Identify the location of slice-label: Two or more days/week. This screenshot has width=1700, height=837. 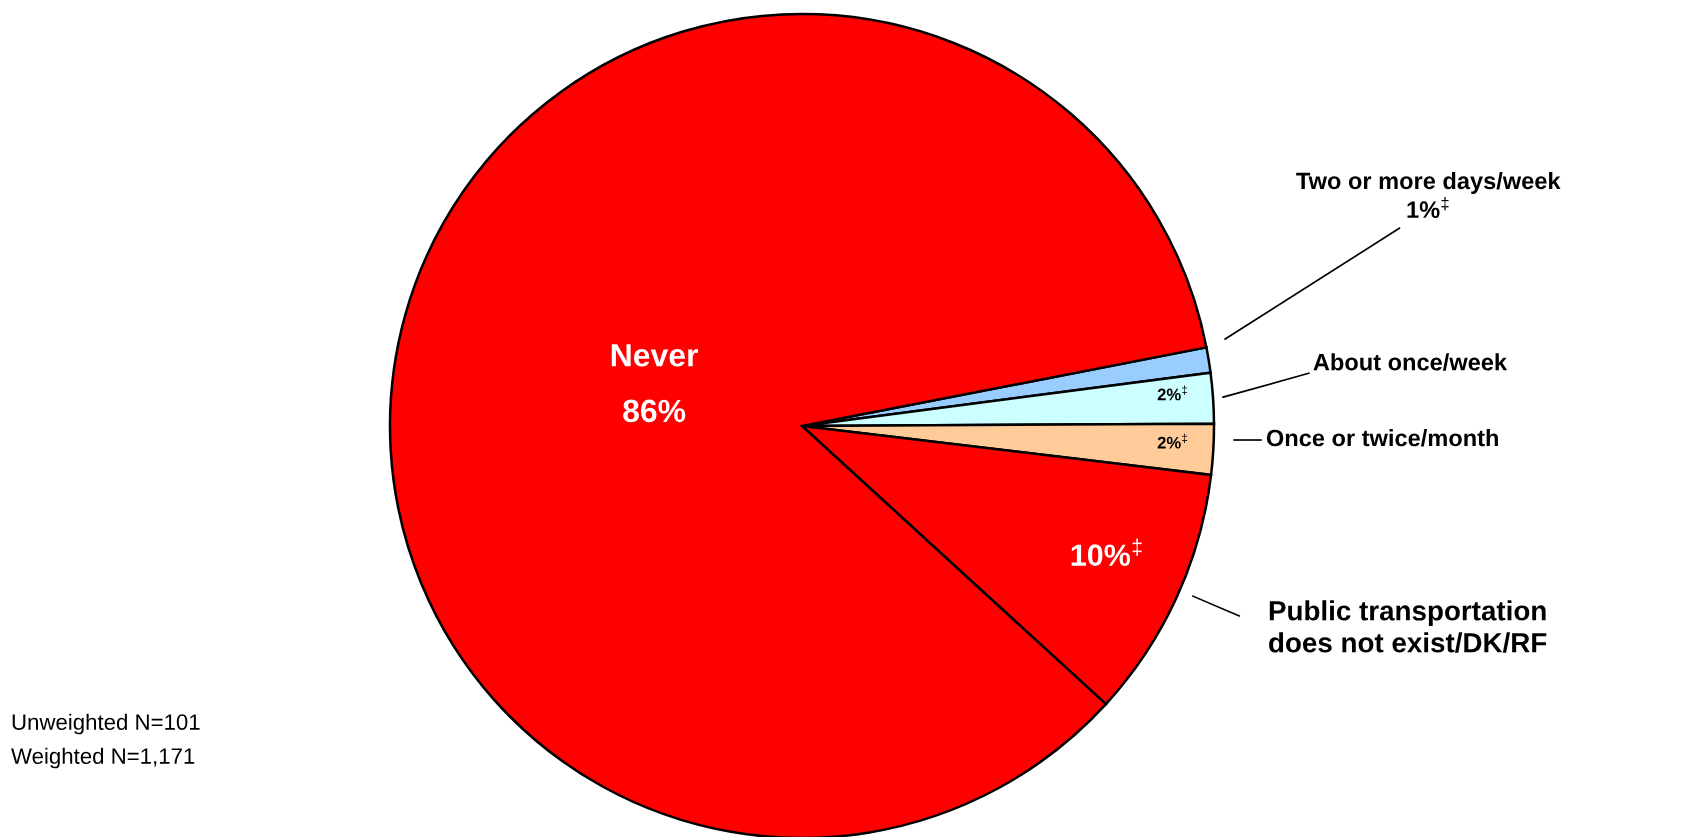
(1428, 182).